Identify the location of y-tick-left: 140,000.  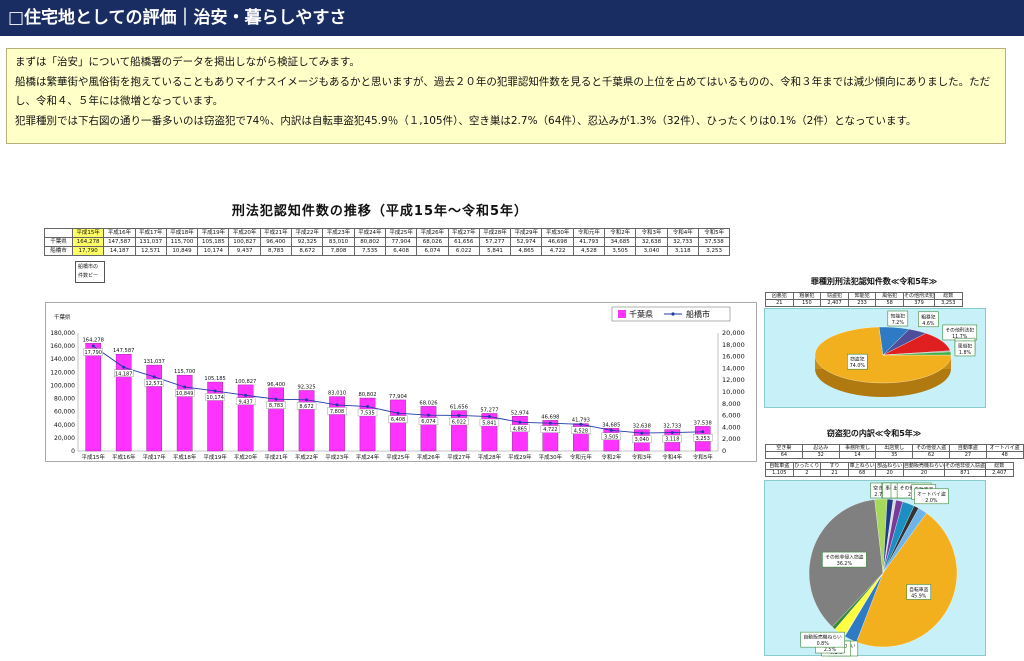
(62, 359).